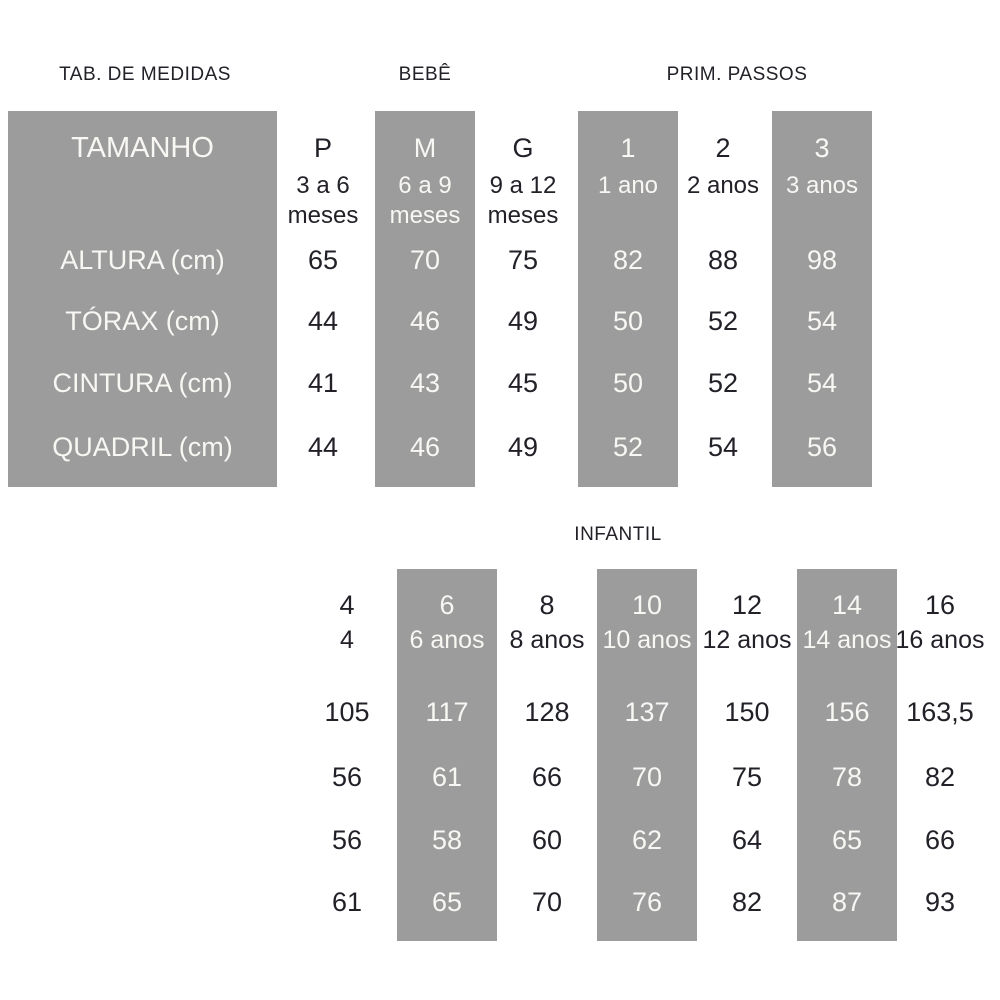  What do you see at coordinates (425, 299) in the screenshot?
I see `highlight-column-m` at bounding box center [425, 299].